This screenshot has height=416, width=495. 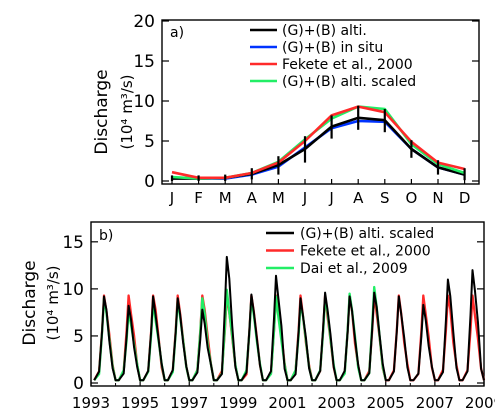 I want to click on legend-label-g-b-in-situ: (G)+(B) in situ, so click(x=332, y=48).